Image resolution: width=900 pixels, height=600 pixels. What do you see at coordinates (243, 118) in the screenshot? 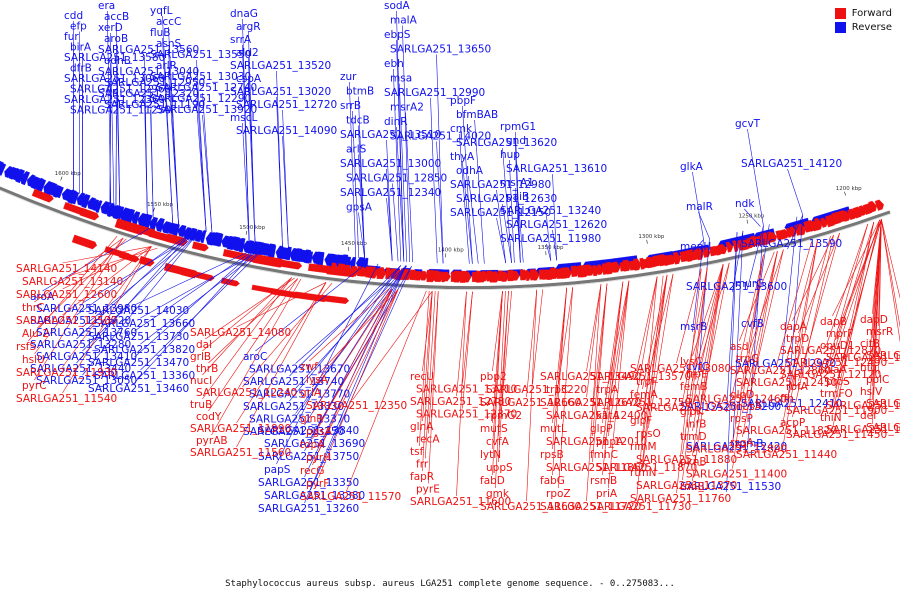
I see `reverse-gene-label: mscL` at bounding box center [243, 118].